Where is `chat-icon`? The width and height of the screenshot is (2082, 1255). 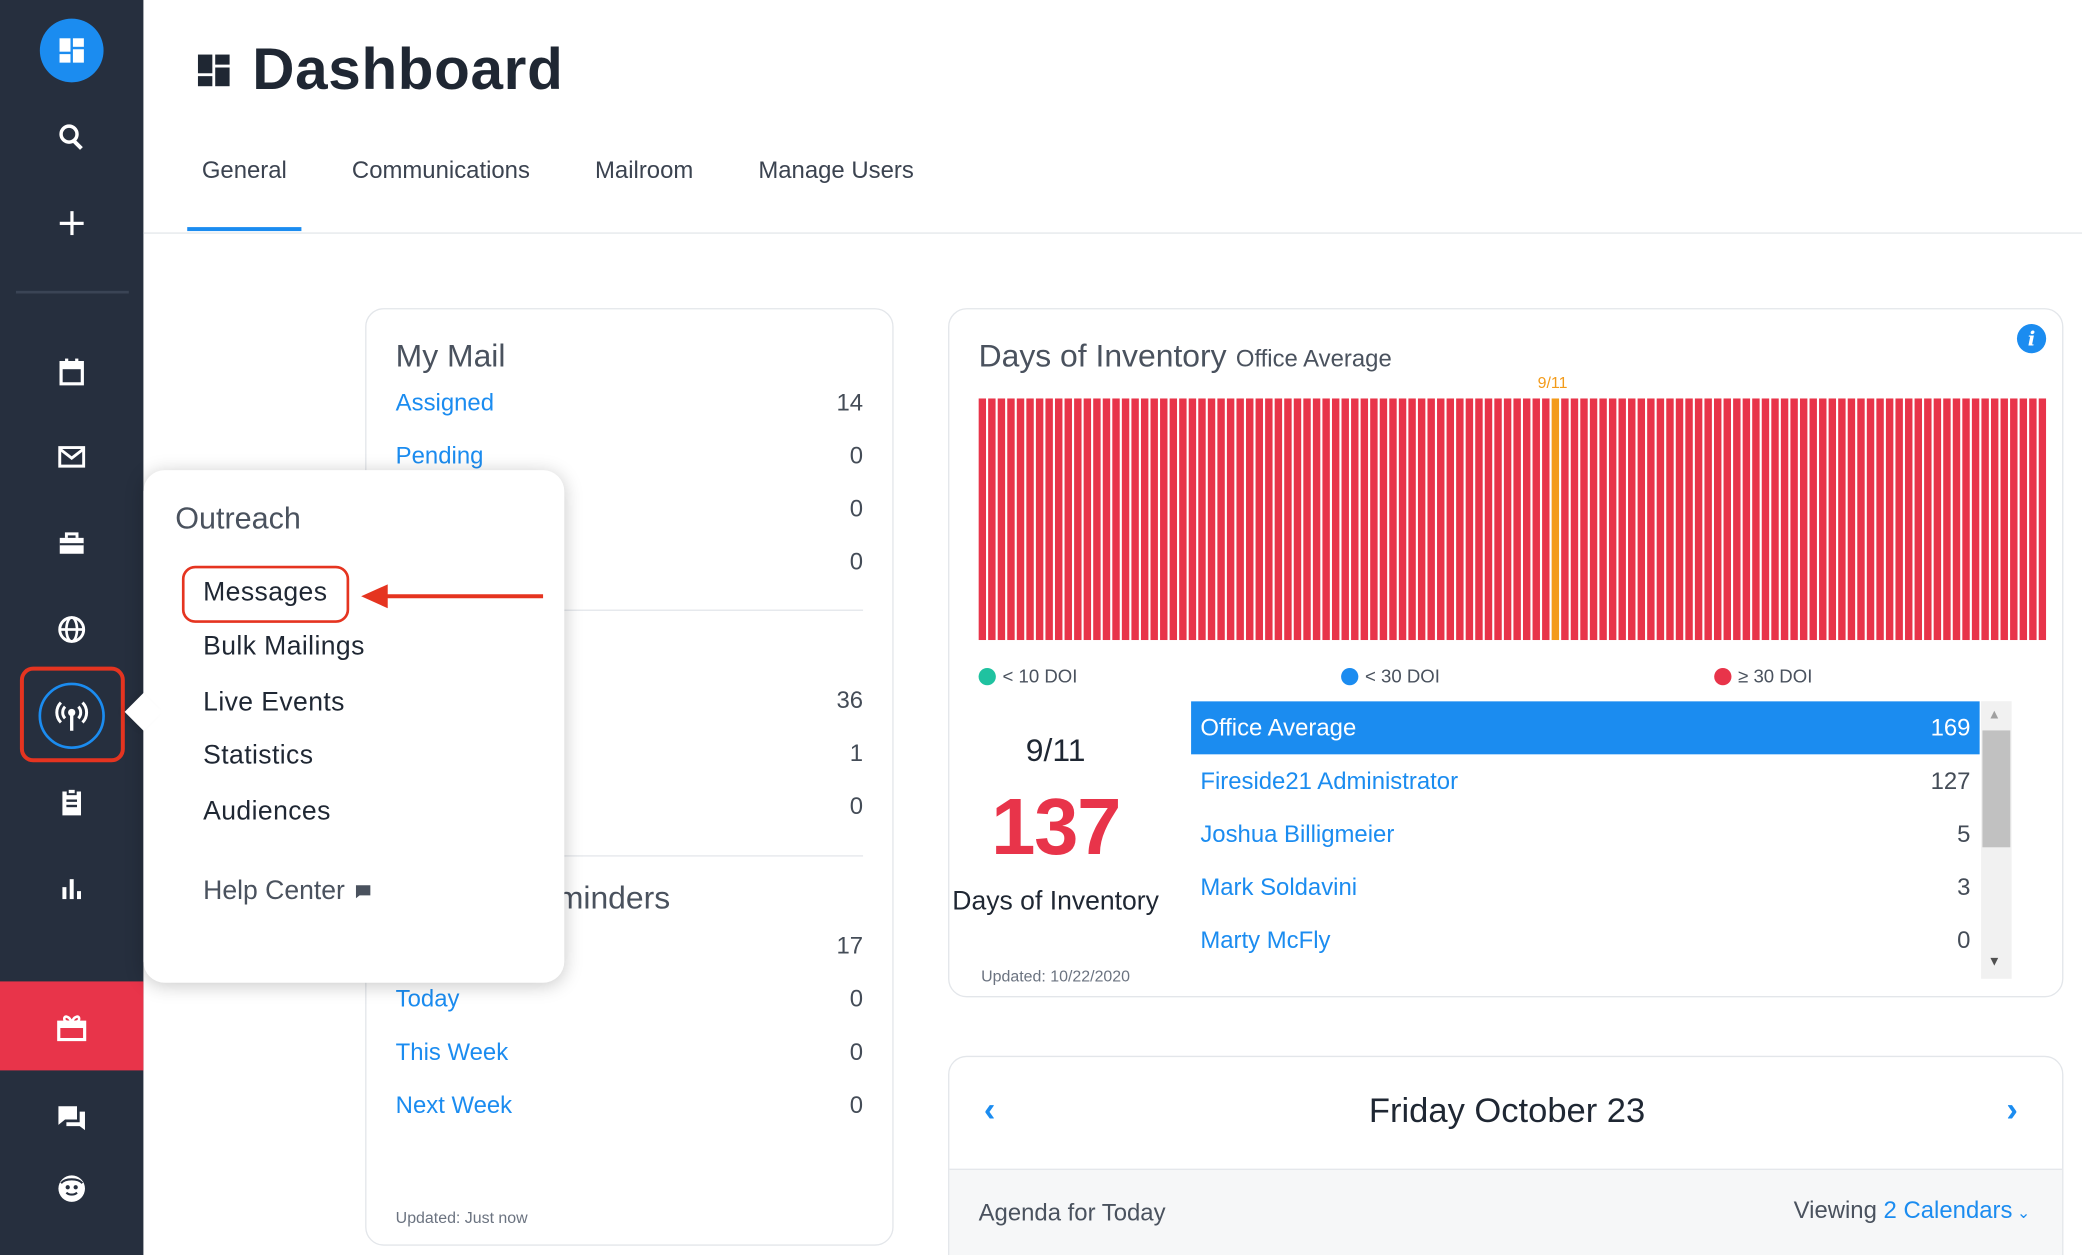 chat-icon is located at coordinates (71, 1118).